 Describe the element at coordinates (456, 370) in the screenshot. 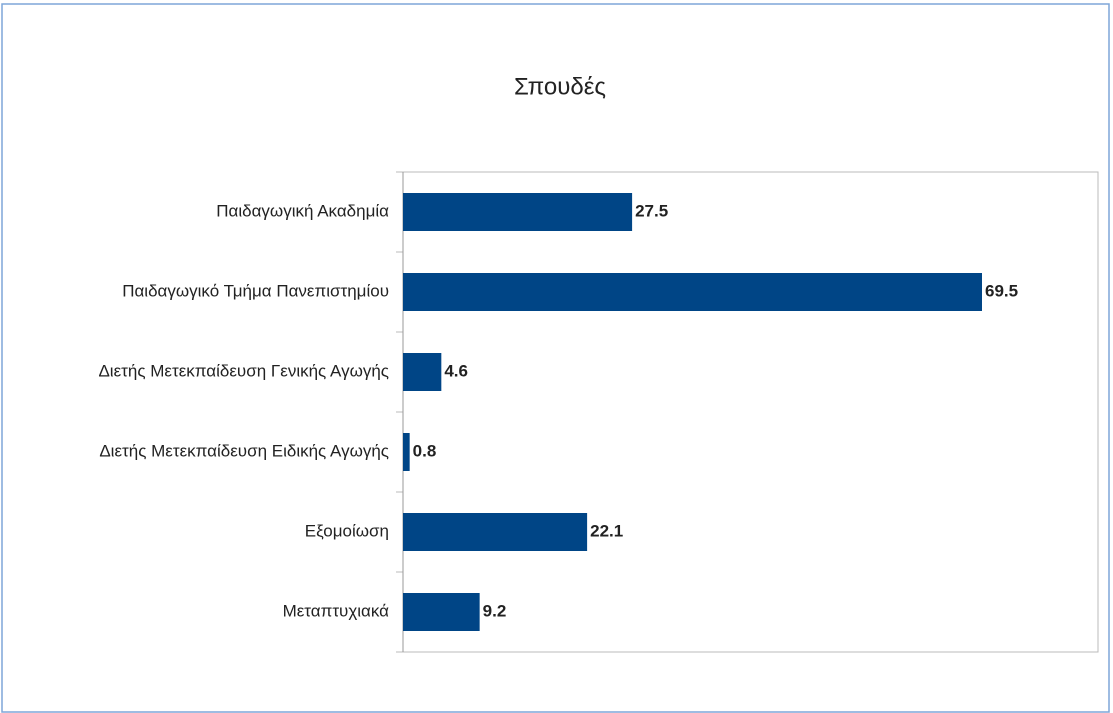

I see `data-label: 4.6` at that location.